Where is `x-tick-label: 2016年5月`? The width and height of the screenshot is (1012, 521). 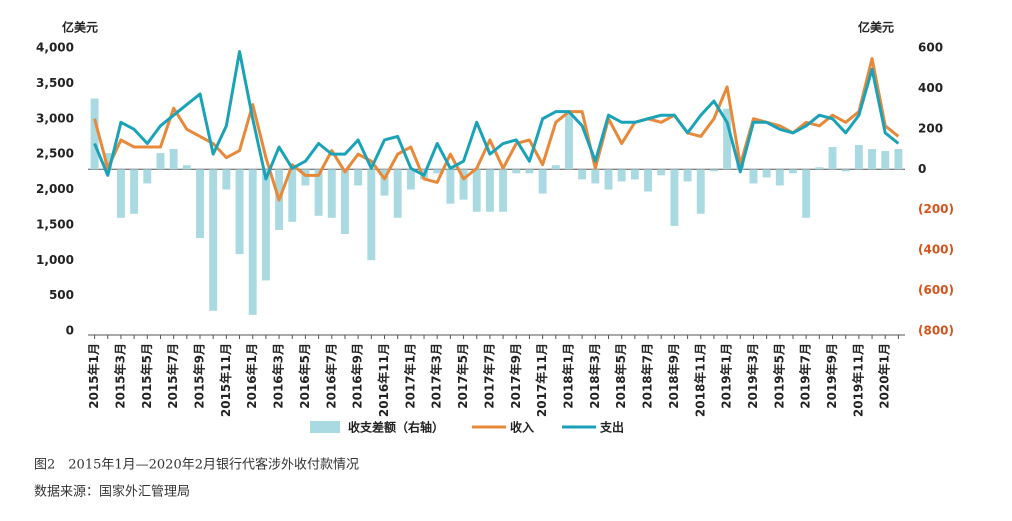
x-tick-label: 2016年5月 is located at coordinates (304, 376).